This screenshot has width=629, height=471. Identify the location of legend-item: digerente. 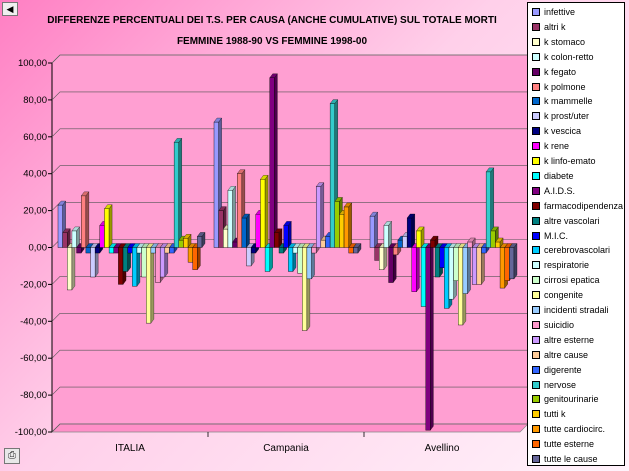
(557, 370).